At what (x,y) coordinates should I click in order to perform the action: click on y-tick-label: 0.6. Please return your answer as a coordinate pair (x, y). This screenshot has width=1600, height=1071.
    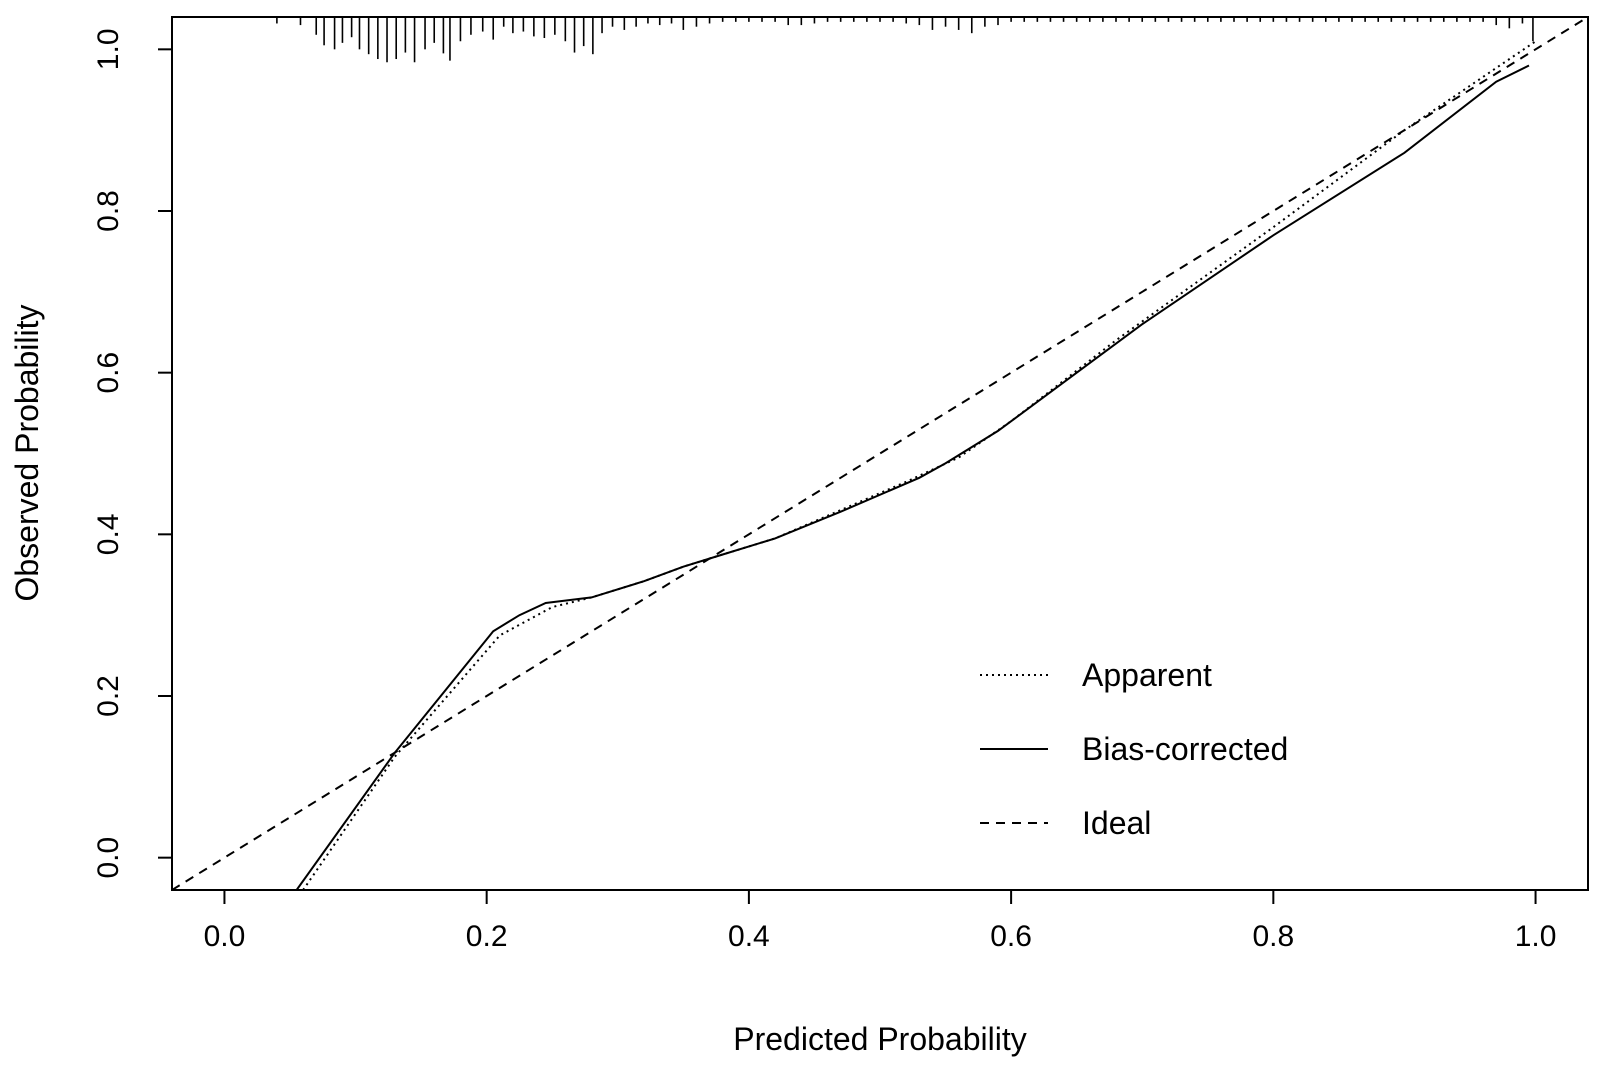
    Looking at the image, I should click on (108, 373).